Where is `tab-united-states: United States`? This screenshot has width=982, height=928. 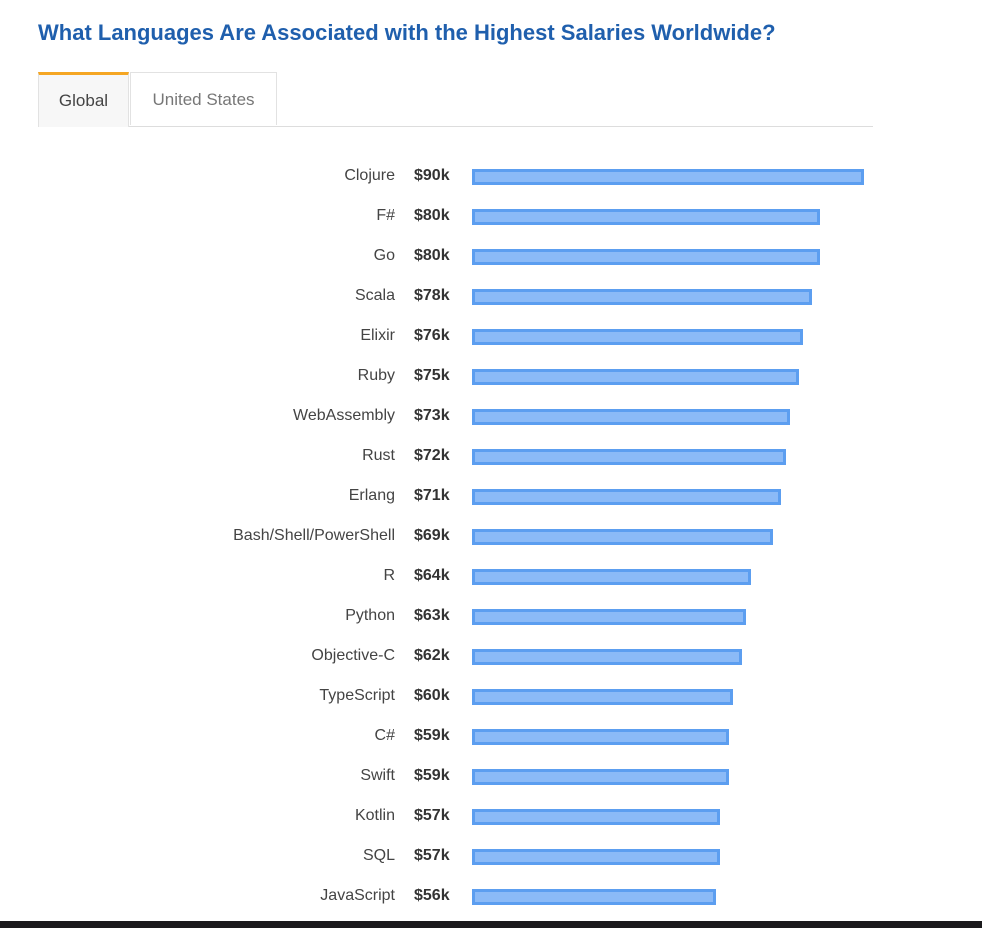
tab-united-states: United States is located at coordinates (203, 98).